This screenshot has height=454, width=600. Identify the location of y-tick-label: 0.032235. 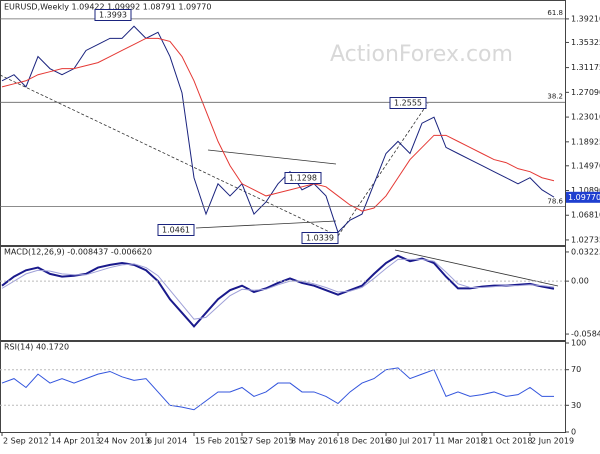
(585, 251).